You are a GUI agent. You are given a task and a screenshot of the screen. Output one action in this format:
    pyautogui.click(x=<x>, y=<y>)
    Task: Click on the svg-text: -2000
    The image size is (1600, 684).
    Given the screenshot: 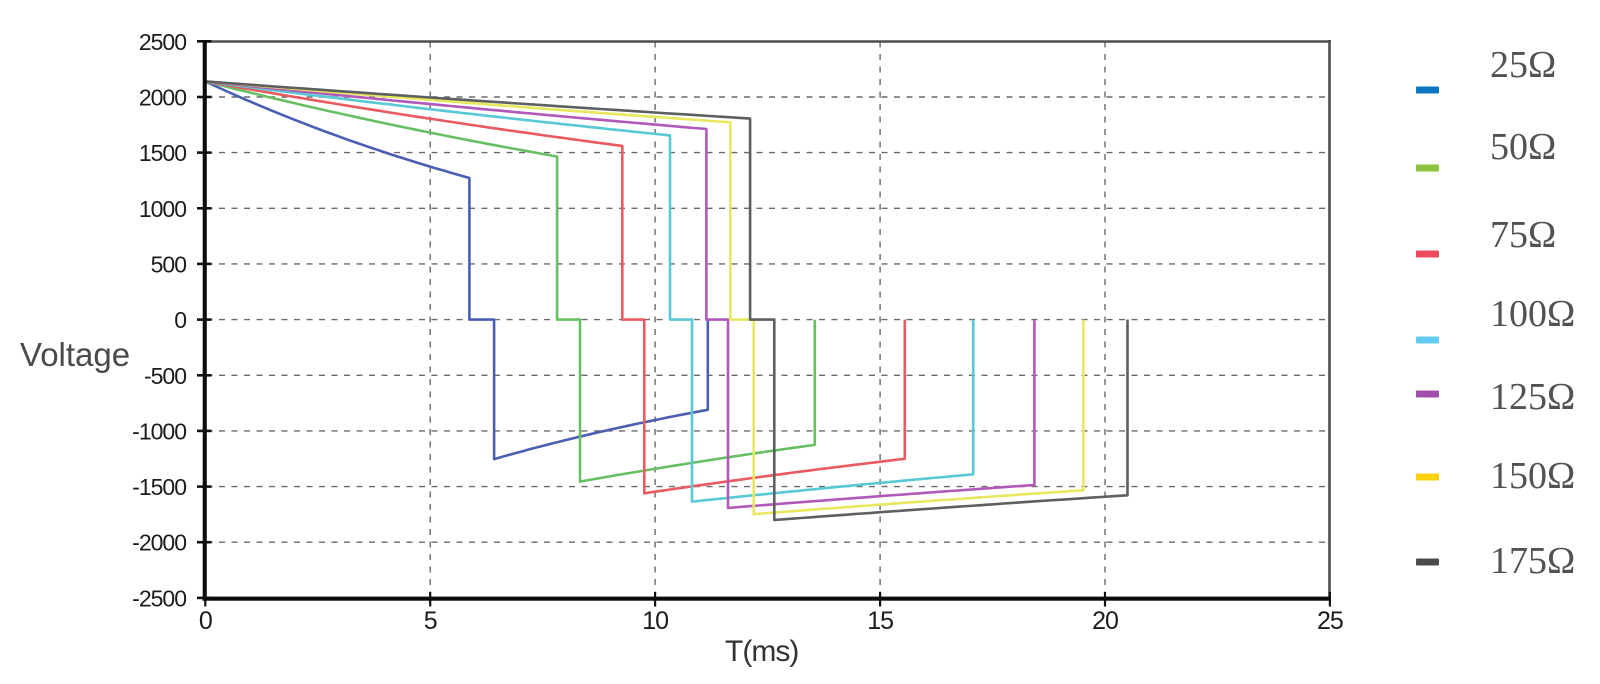 What is the action you would take?
    pyautogui.click(x=159, y=543)
    